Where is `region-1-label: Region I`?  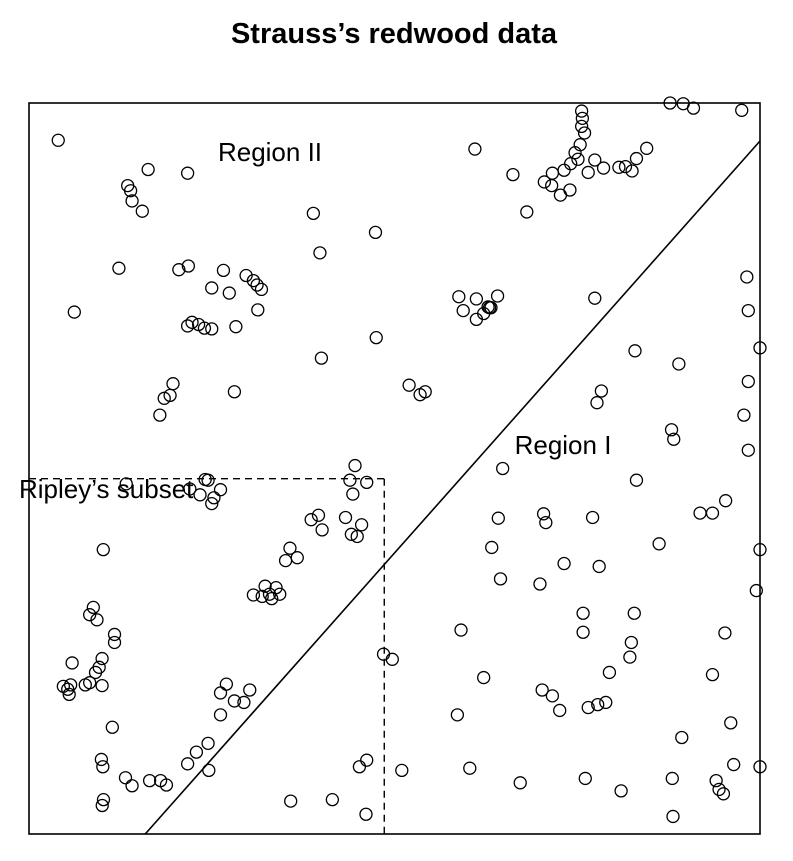
region-1-label: Region I is located at coordinates (563, 445).